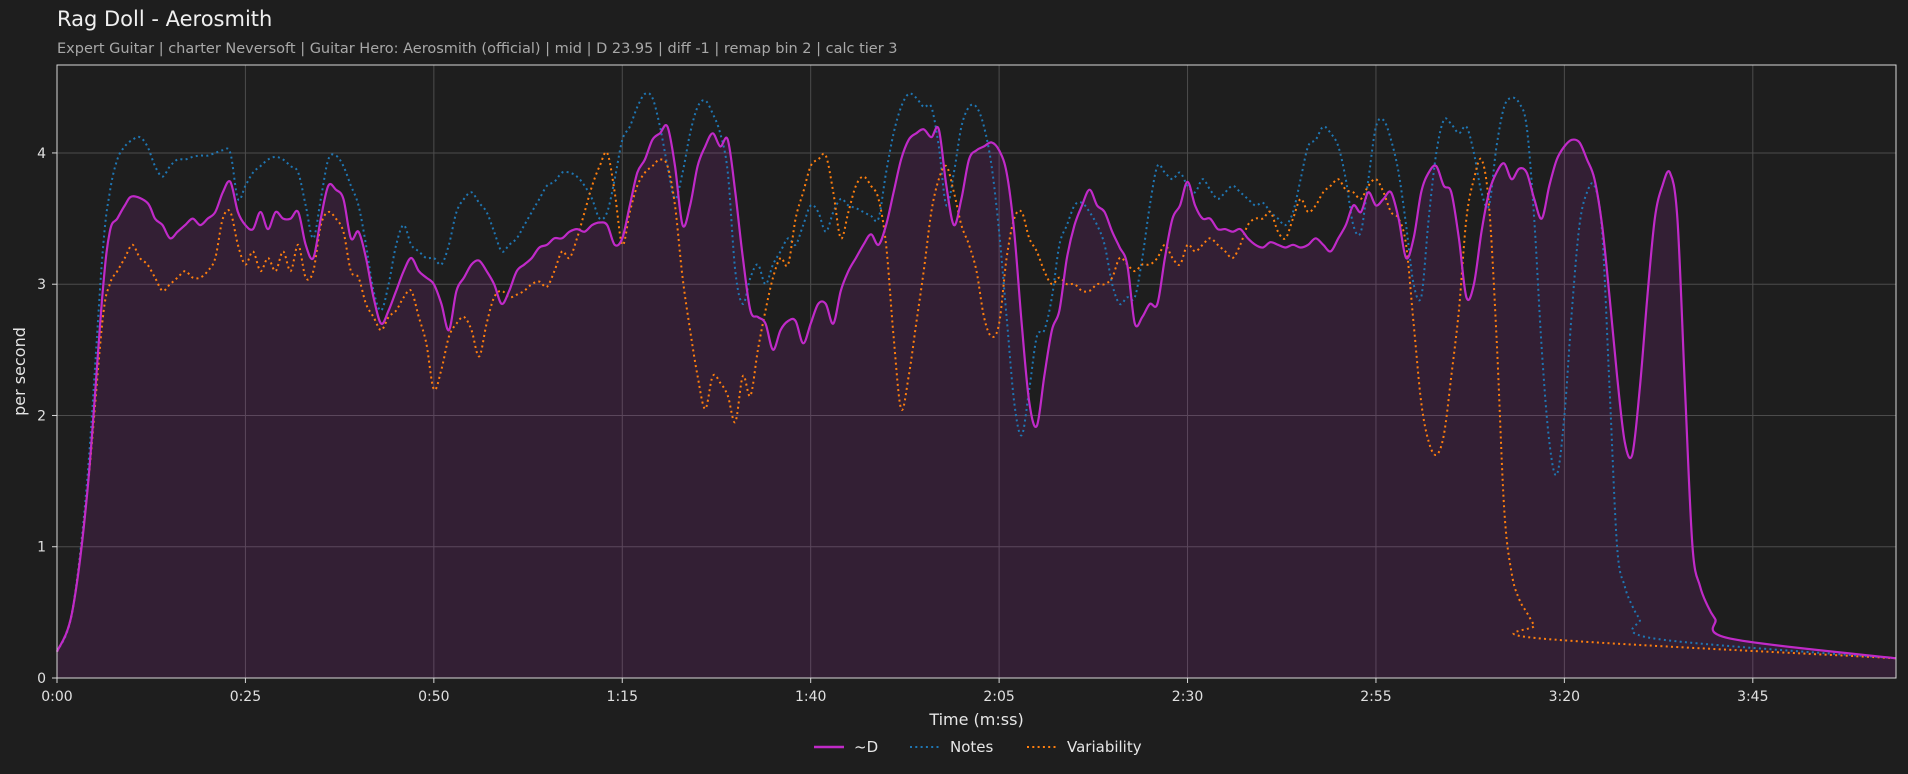 The image size is (1908, 774). What do you see at coordinates (41, 154) in the screenshot?
I see `y-tick-label: 4` at bounding box center [41, 154].